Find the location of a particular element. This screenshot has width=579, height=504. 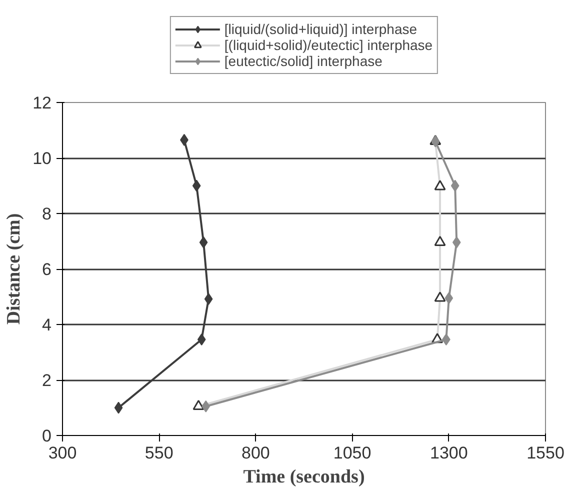

y-tick-label: 8 is located at coordinates (47, 214).